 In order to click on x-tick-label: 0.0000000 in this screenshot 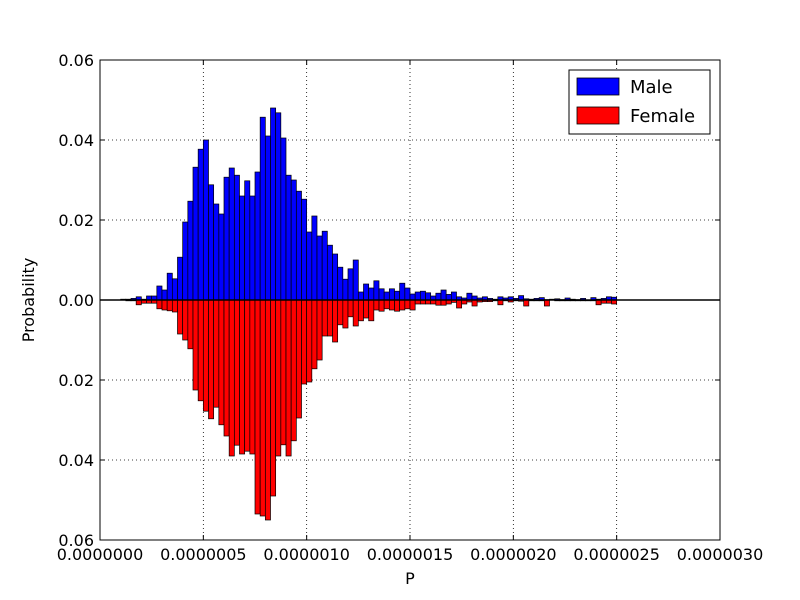, I will do `click(100, 554)`.